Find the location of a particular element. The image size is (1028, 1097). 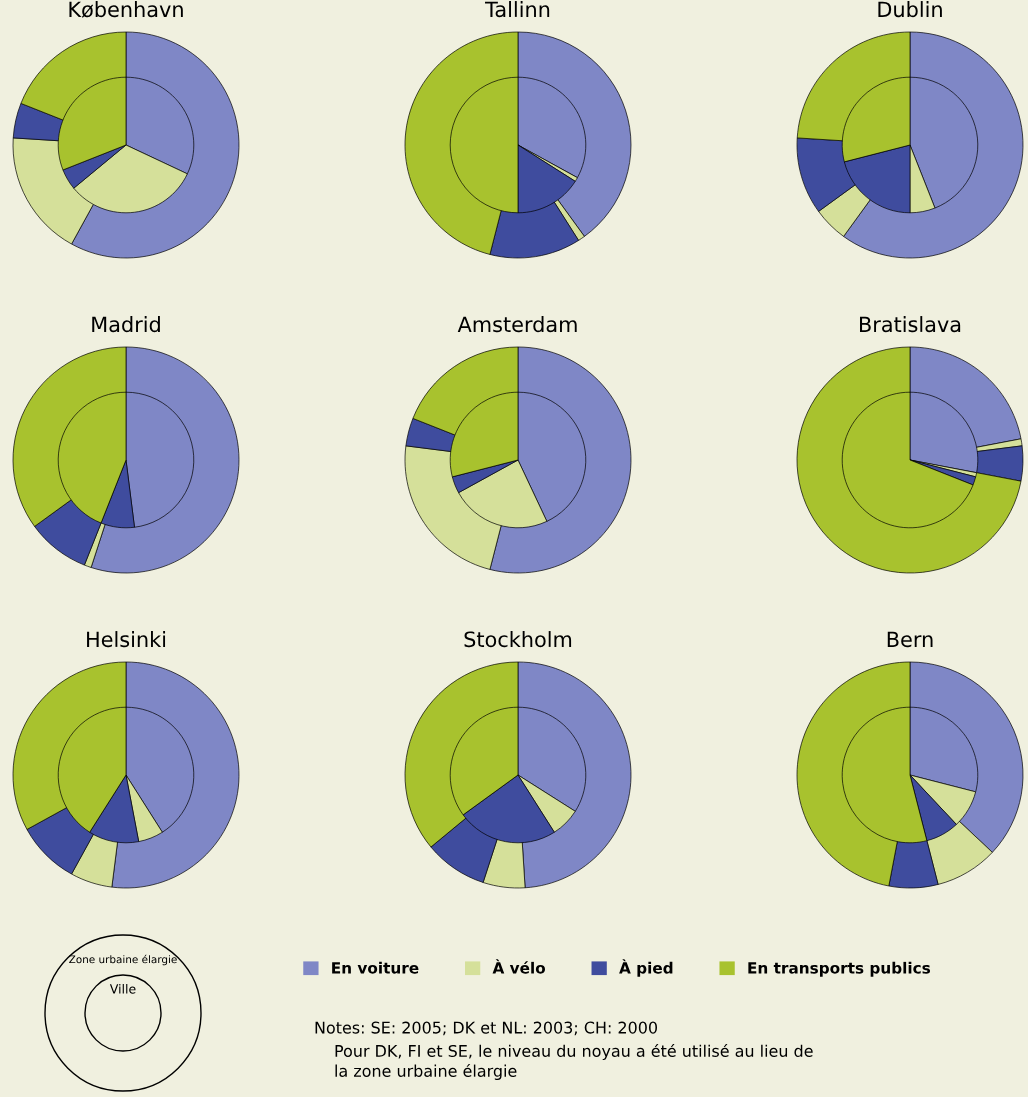

chart-title: Helsinki is located at coordinates (126, 639).